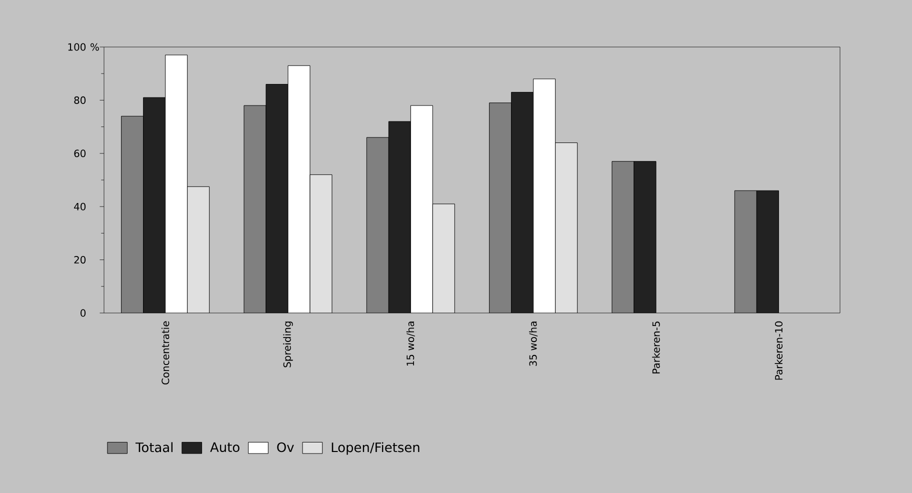  What do you see at coordinates (288, 345) in the screenshot?
I see `x-tick-label: Spreiding` at bounding box center [288, 345].